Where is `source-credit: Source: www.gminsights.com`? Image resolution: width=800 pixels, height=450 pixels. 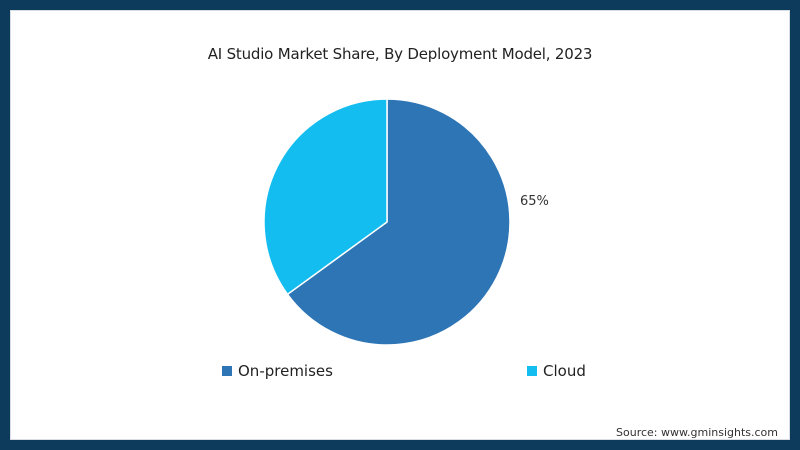 source-credit: Source: www.gminsights.com is located at coordinates (697, 432).